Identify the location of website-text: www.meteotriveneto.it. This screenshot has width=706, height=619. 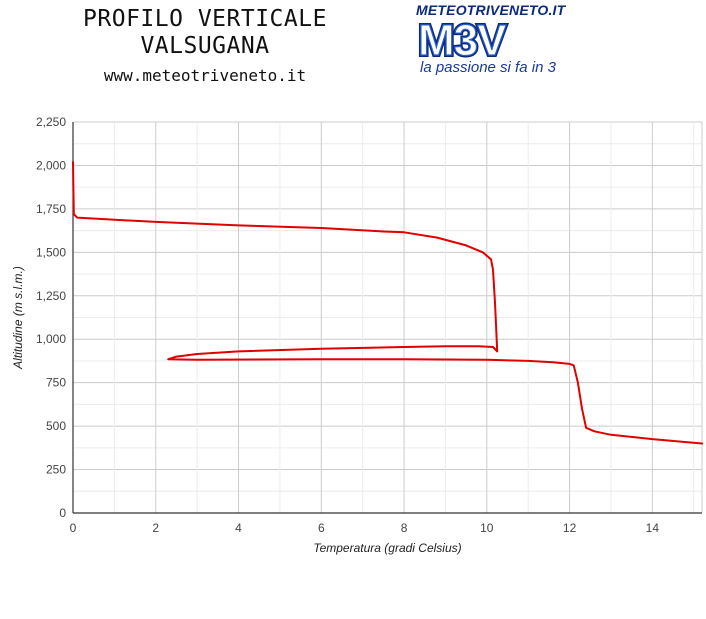
(205, 75).